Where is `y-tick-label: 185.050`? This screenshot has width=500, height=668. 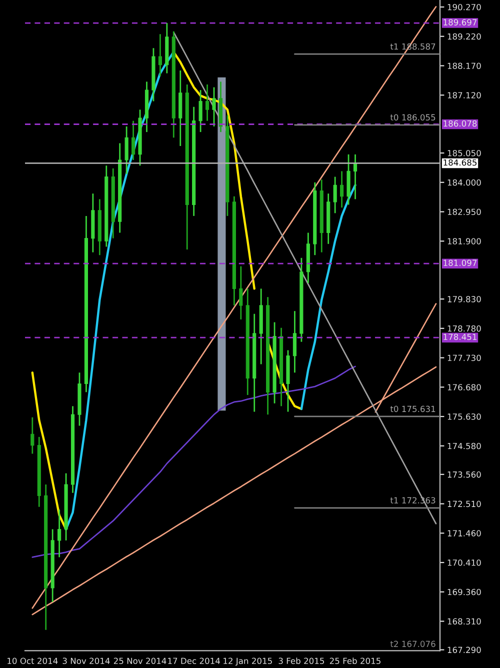
y-tick-label: 185.050 is located at coordinates (464, 153).